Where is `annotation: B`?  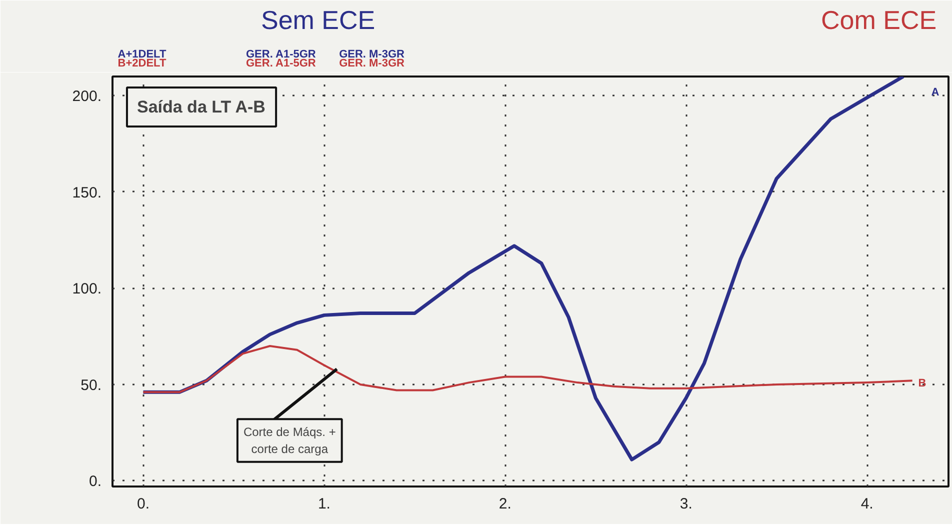 annotation: B is located at coordinates (922, 384).